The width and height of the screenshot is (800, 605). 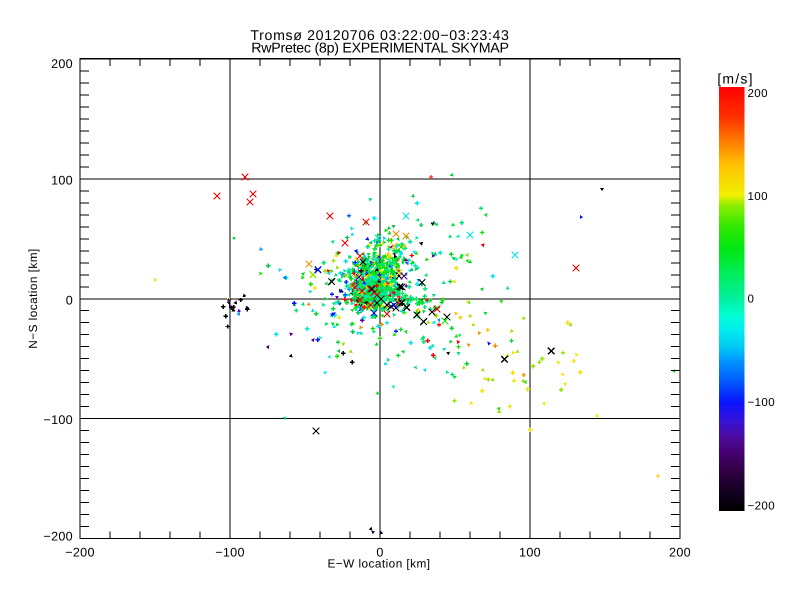 What do you see at coordinates (379, 49) in the screenshot?
I see `svg-text:RwPretec (8p) EXPERIMENTAL SKY: RwPretec (8p) EXPERIMENTAL SKYMAP` at bounding box center [379, 49].